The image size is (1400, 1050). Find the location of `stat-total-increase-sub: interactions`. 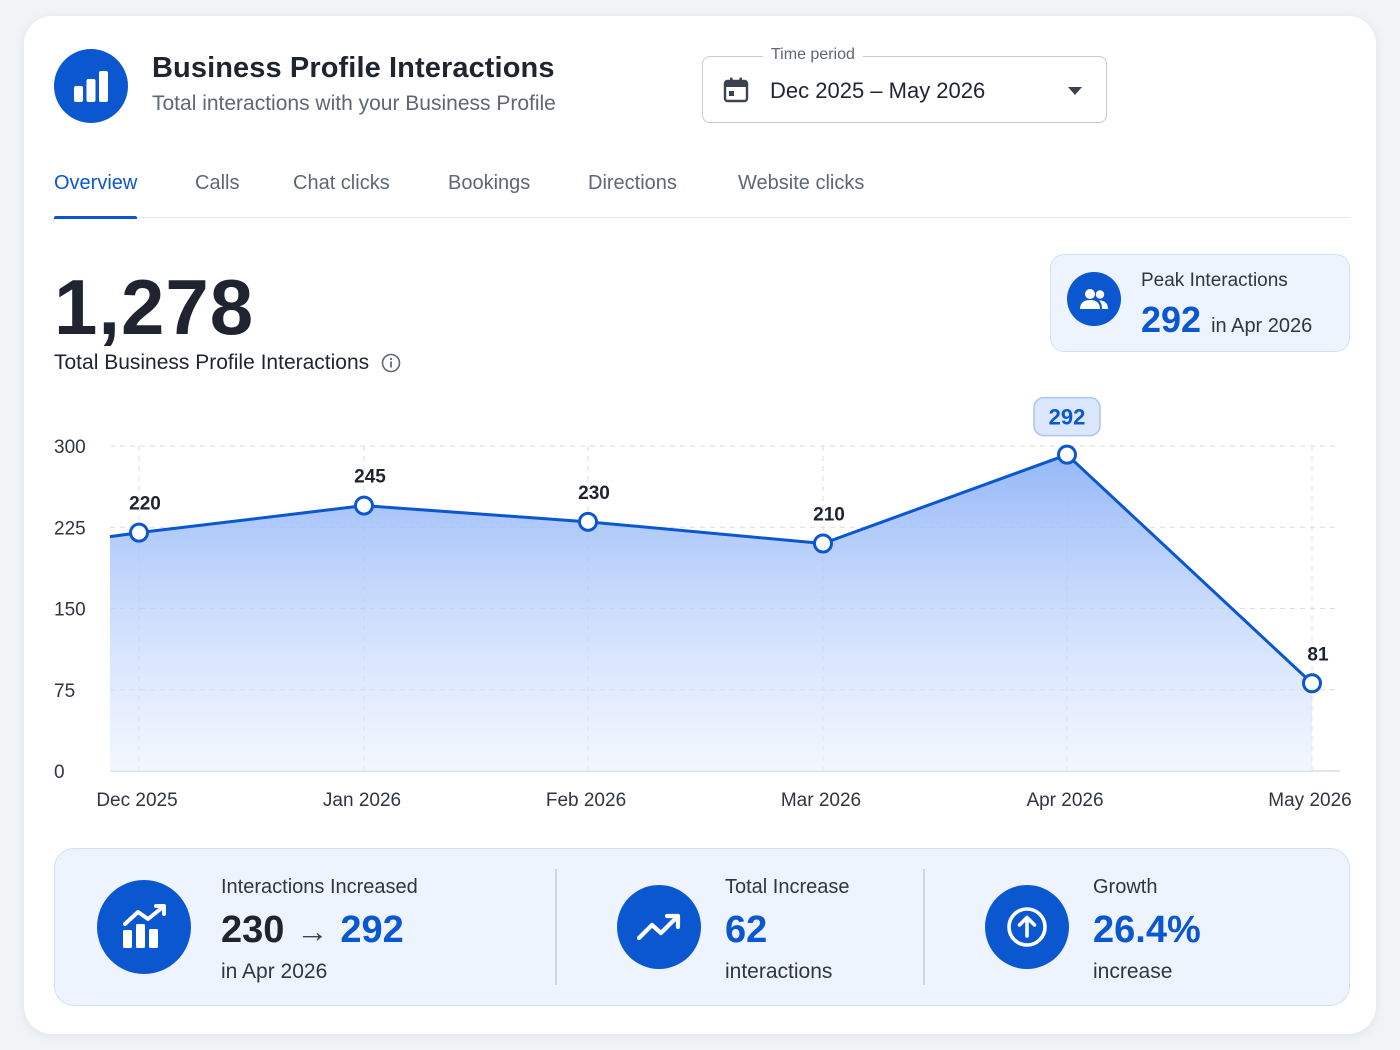

stat-total-increase-sub: interactions is located at coordinates (779, 971).